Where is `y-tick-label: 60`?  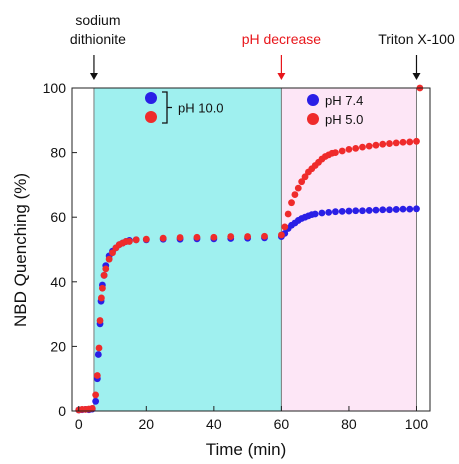 y-tick-label: 60 is located at coordinates (58, 217).